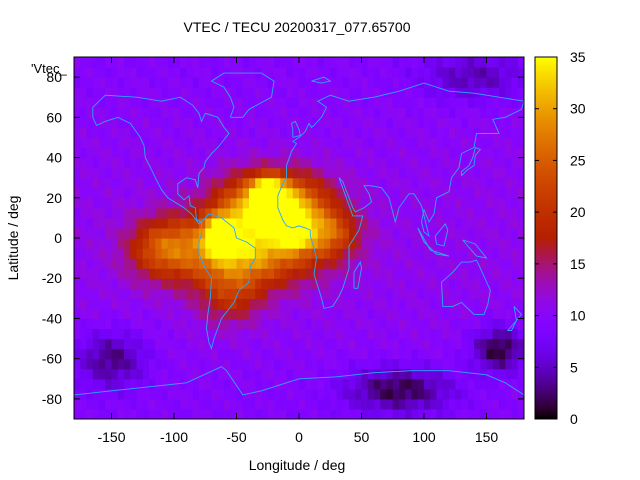  Describe the element at coordinates (546, 238) in the screenshot. I see `colorbar` at that location.